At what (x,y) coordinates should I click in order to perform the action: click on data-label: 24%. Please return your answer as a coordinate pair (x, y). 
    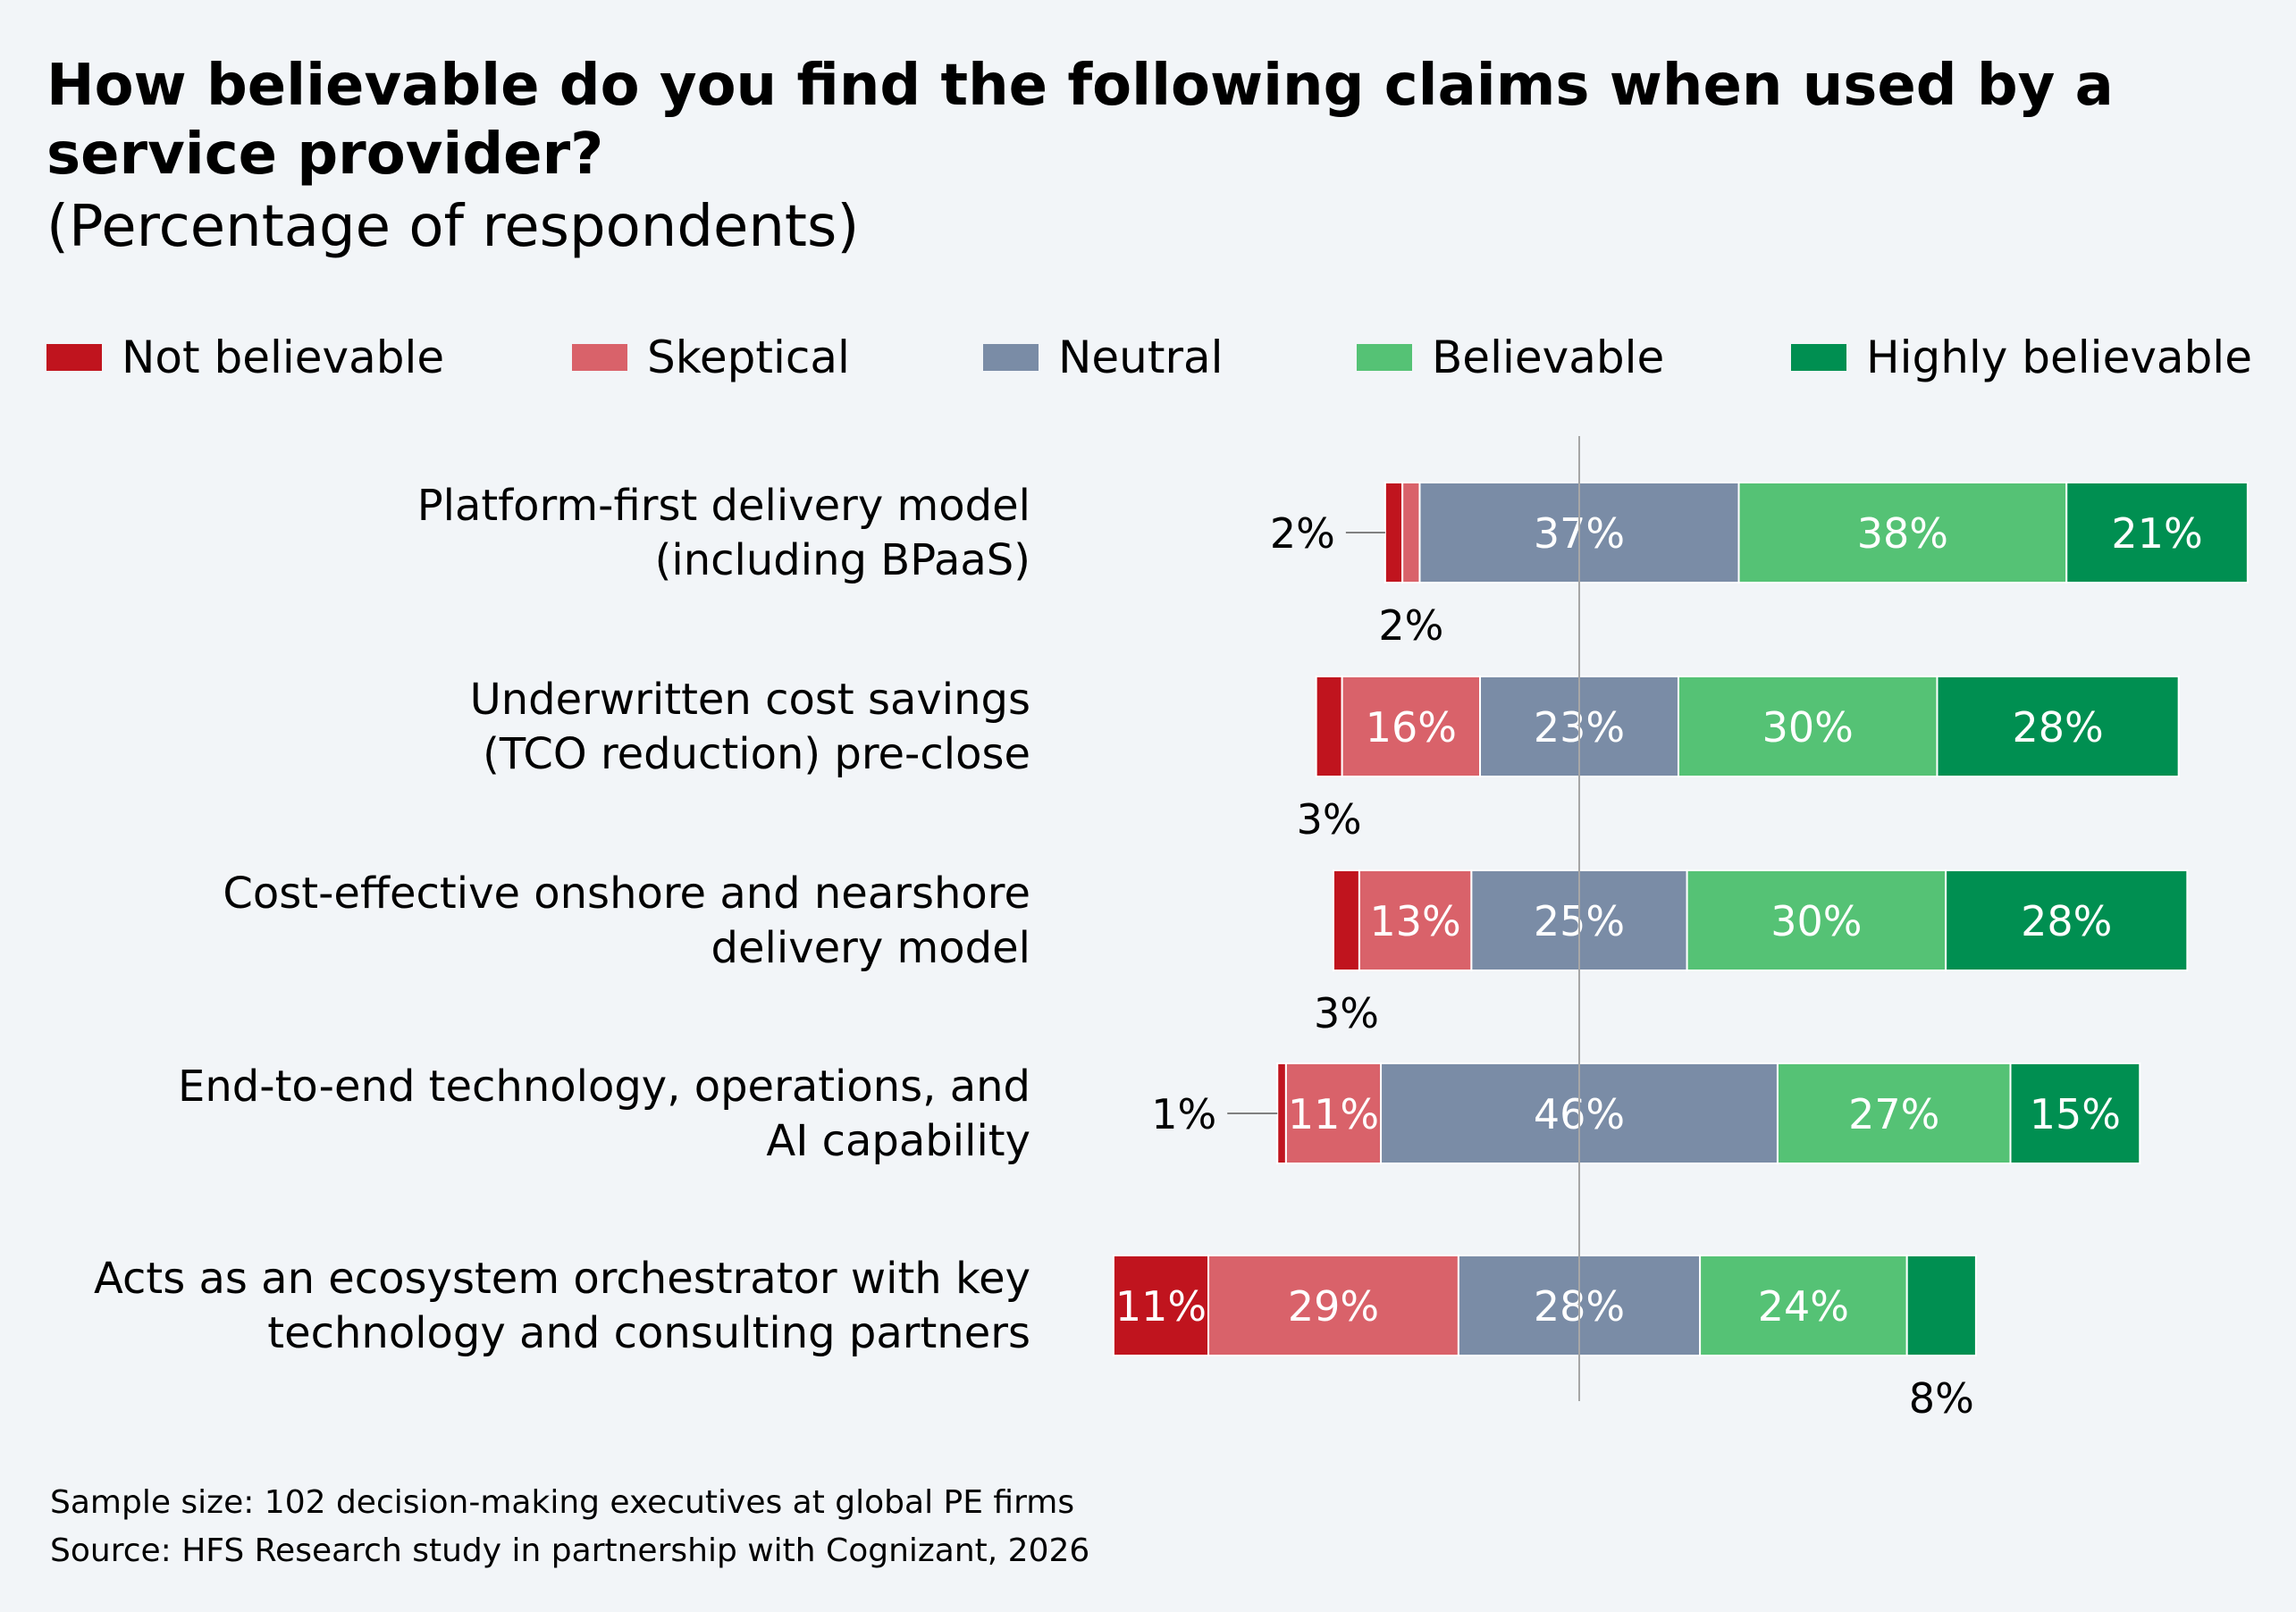
    Looking at the image, I should click on (1803, 1306).